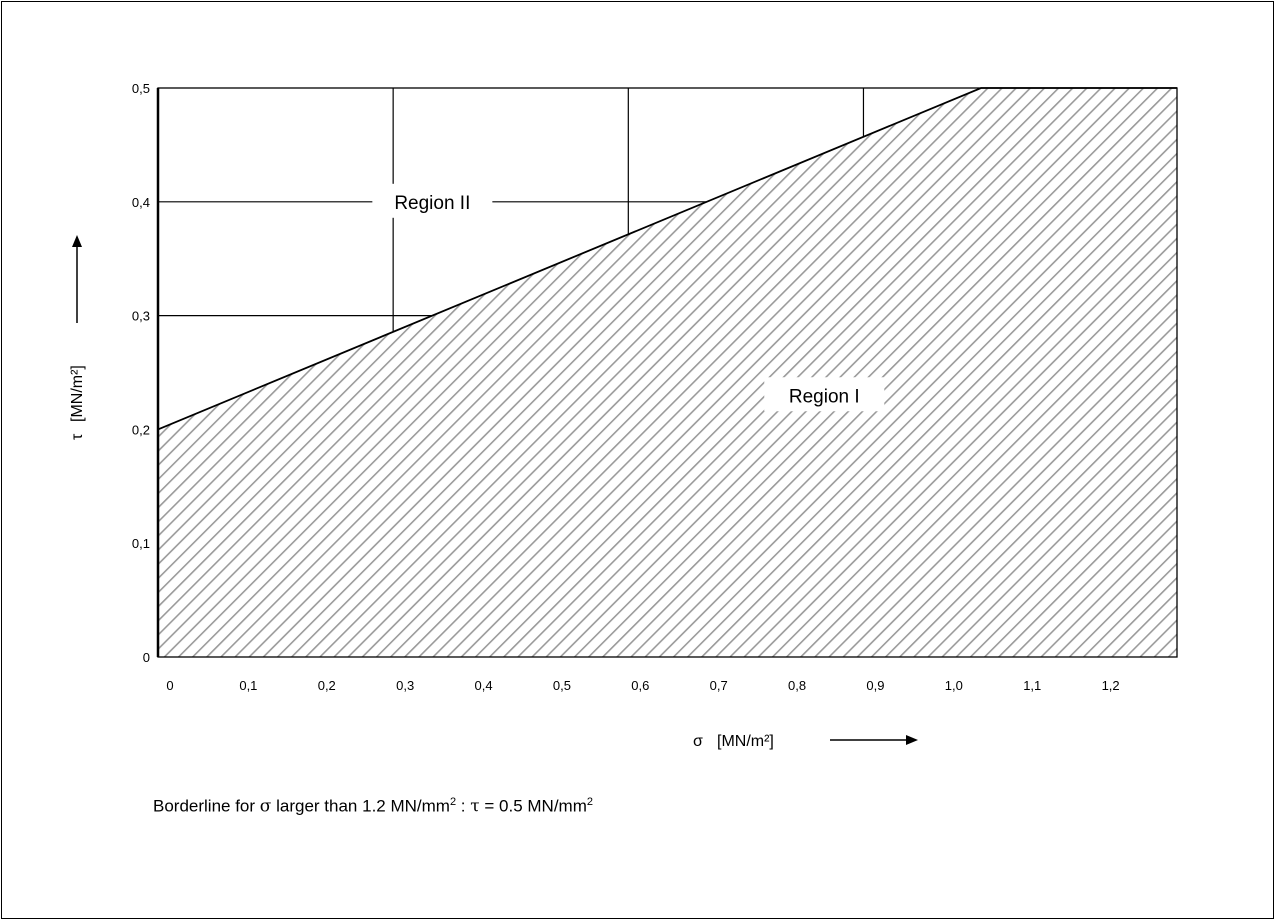  I want to click on region-label: Region I, so click(824, 396).